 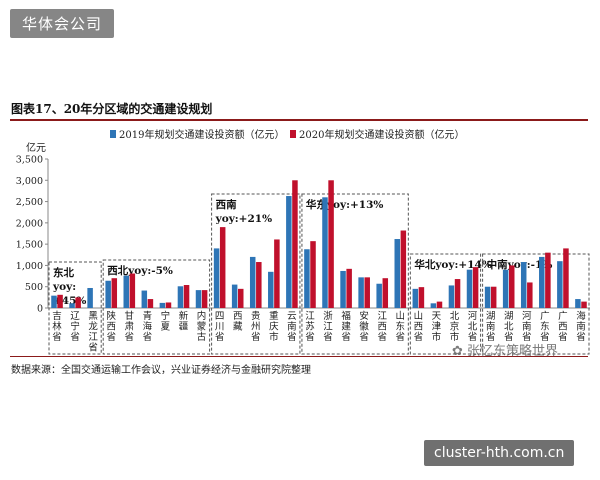 I want to click on x-tick-label: 北京市, so click(x=455, y=327).